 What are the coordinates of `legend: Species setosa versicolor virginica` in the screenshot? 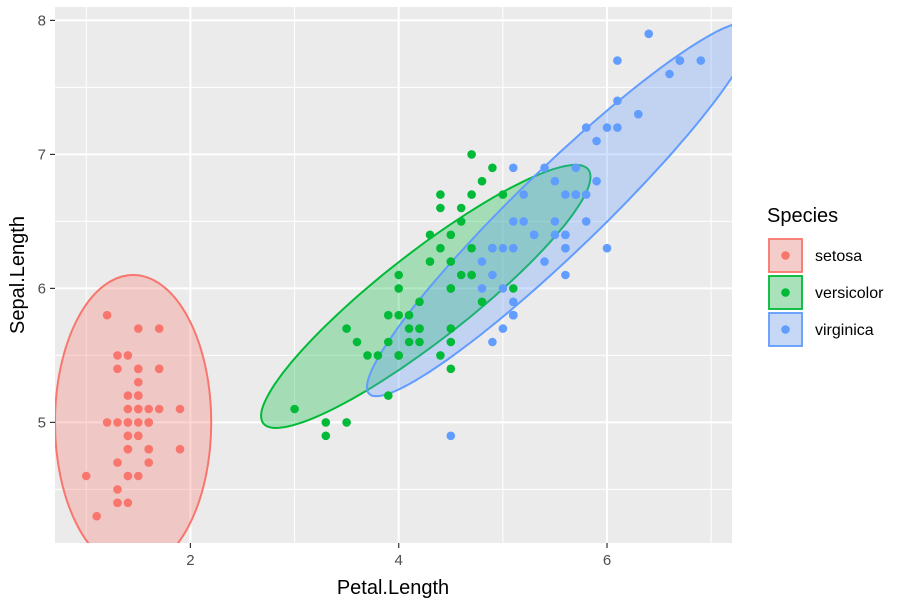 It's located at (825, 276).